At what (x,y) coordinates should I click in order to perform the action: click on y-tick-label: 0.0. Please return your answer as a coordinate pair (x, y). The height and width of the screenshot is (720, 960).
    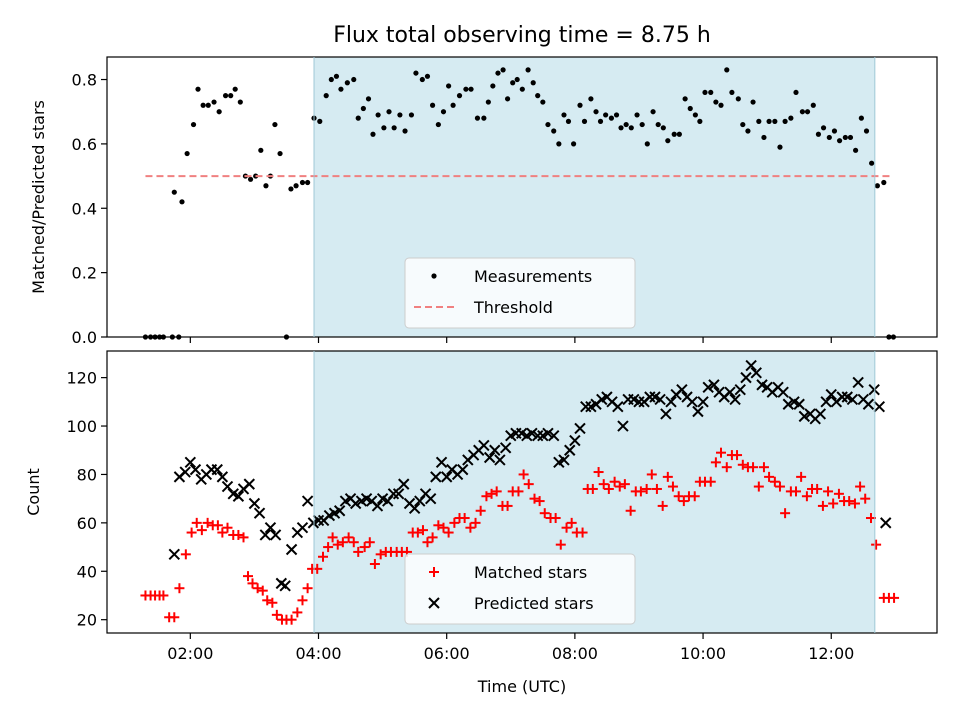
    Looking at the image, I should click on (84, 337).